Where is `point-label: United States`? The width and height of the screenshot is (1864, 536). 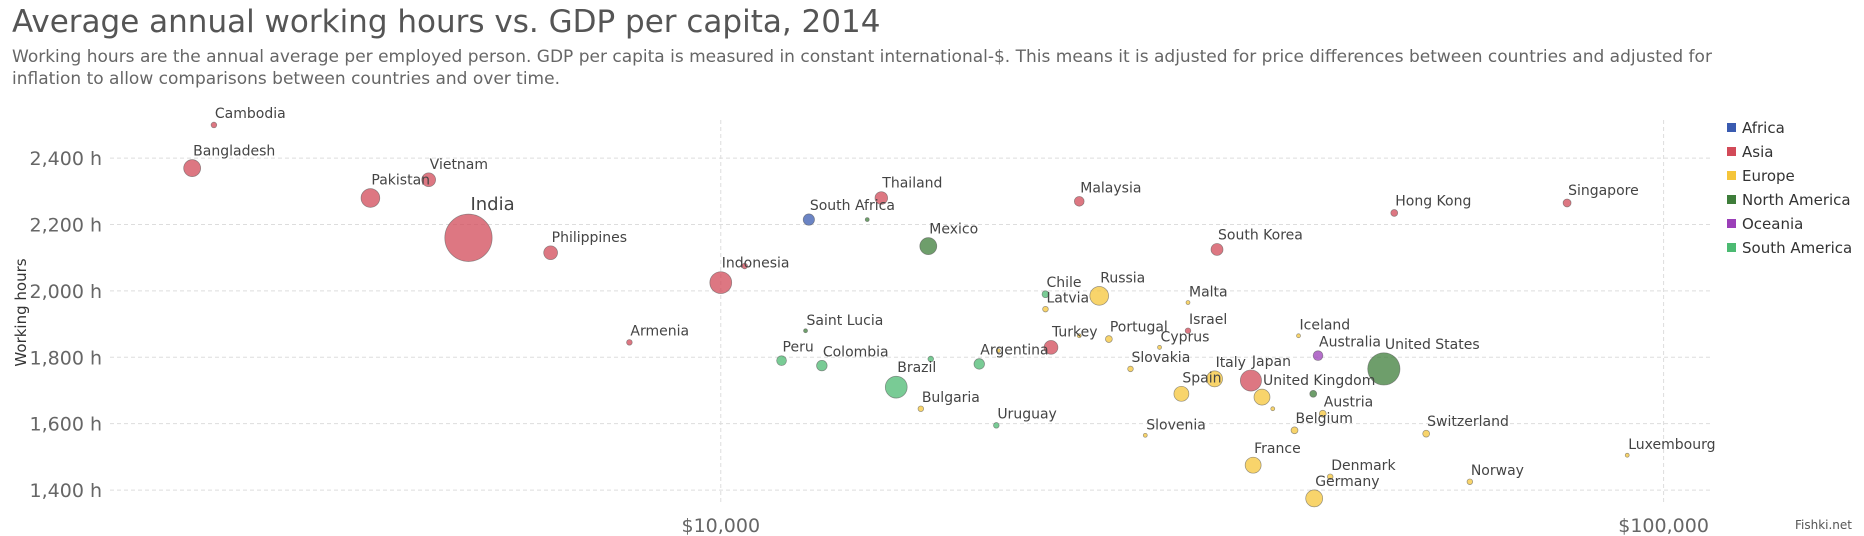 point-label: United States is located at coordinates (1432, 345).